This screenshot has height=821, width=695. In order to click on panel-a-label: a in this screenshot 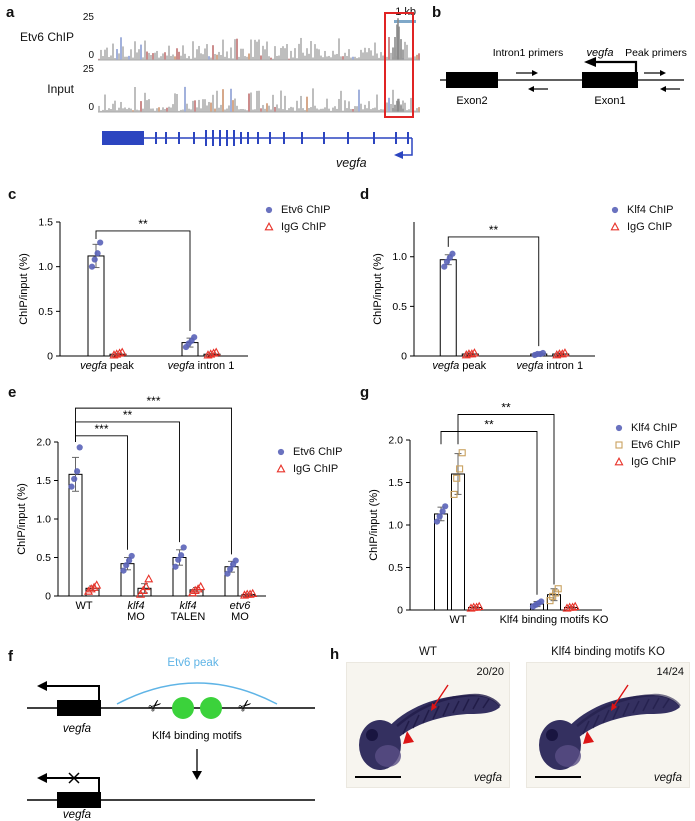, I will do `click(10, 12)`.